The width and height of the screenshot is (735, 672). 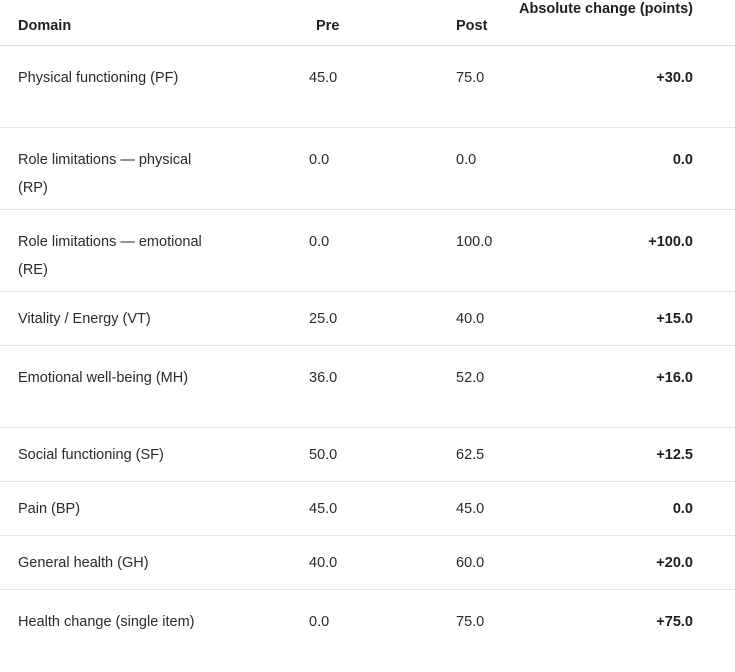 I want to click on cell-domain: Role limitations — emotional (RE), so click(x=110, y=256).